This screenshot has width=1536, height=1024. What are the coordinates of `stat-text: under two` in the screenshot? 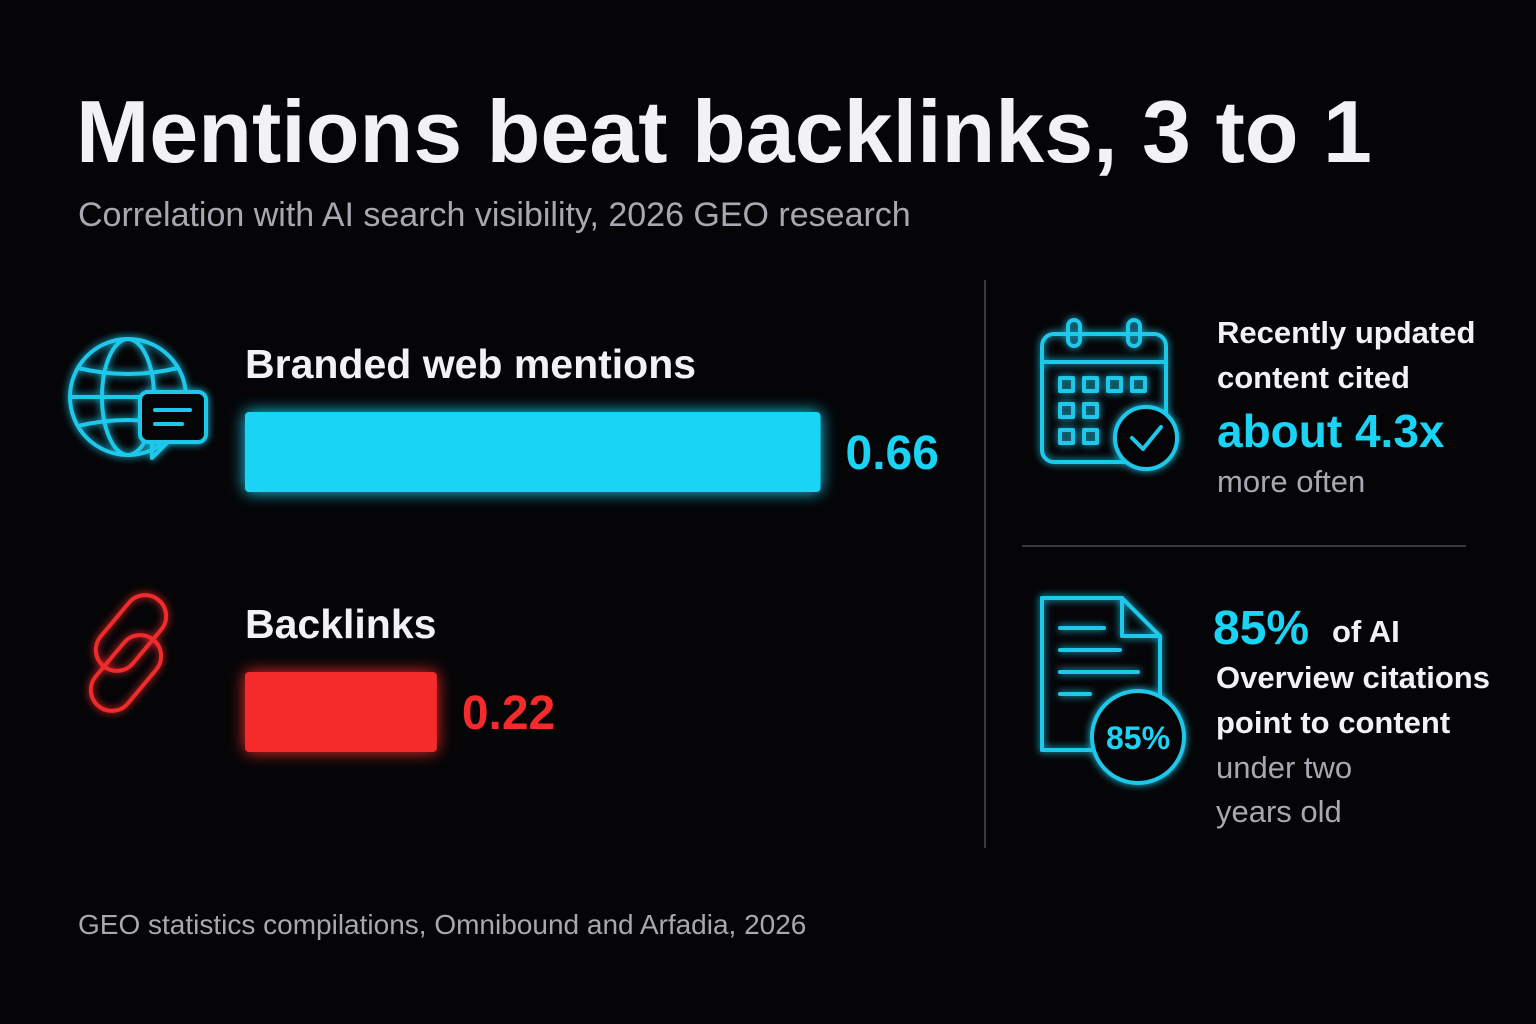 It's located at (1284, 767).